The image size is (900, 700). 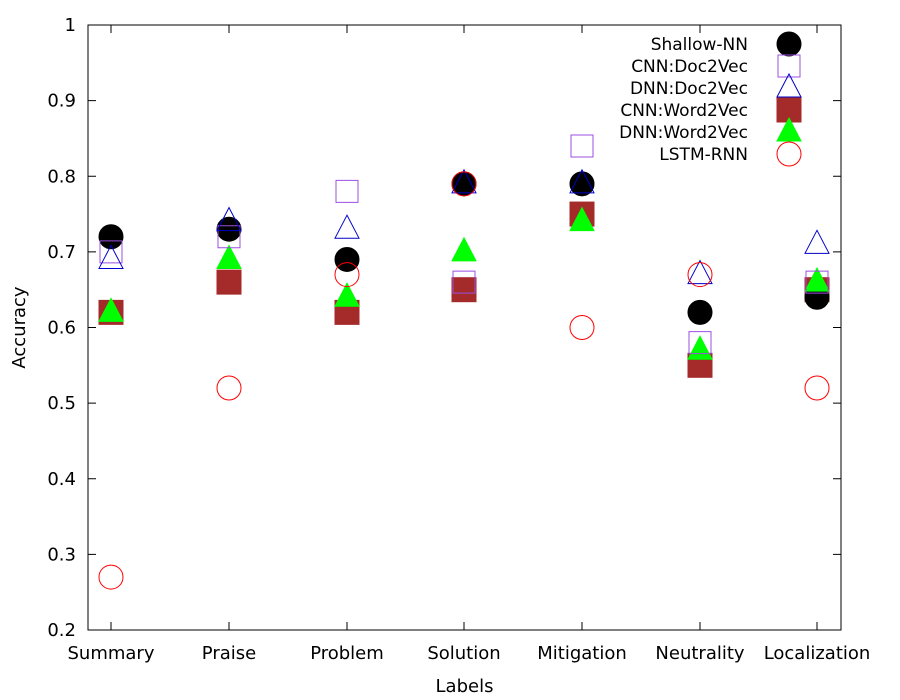 I want to click on y-tick-label: 0.9, so click(x=61, y=101).